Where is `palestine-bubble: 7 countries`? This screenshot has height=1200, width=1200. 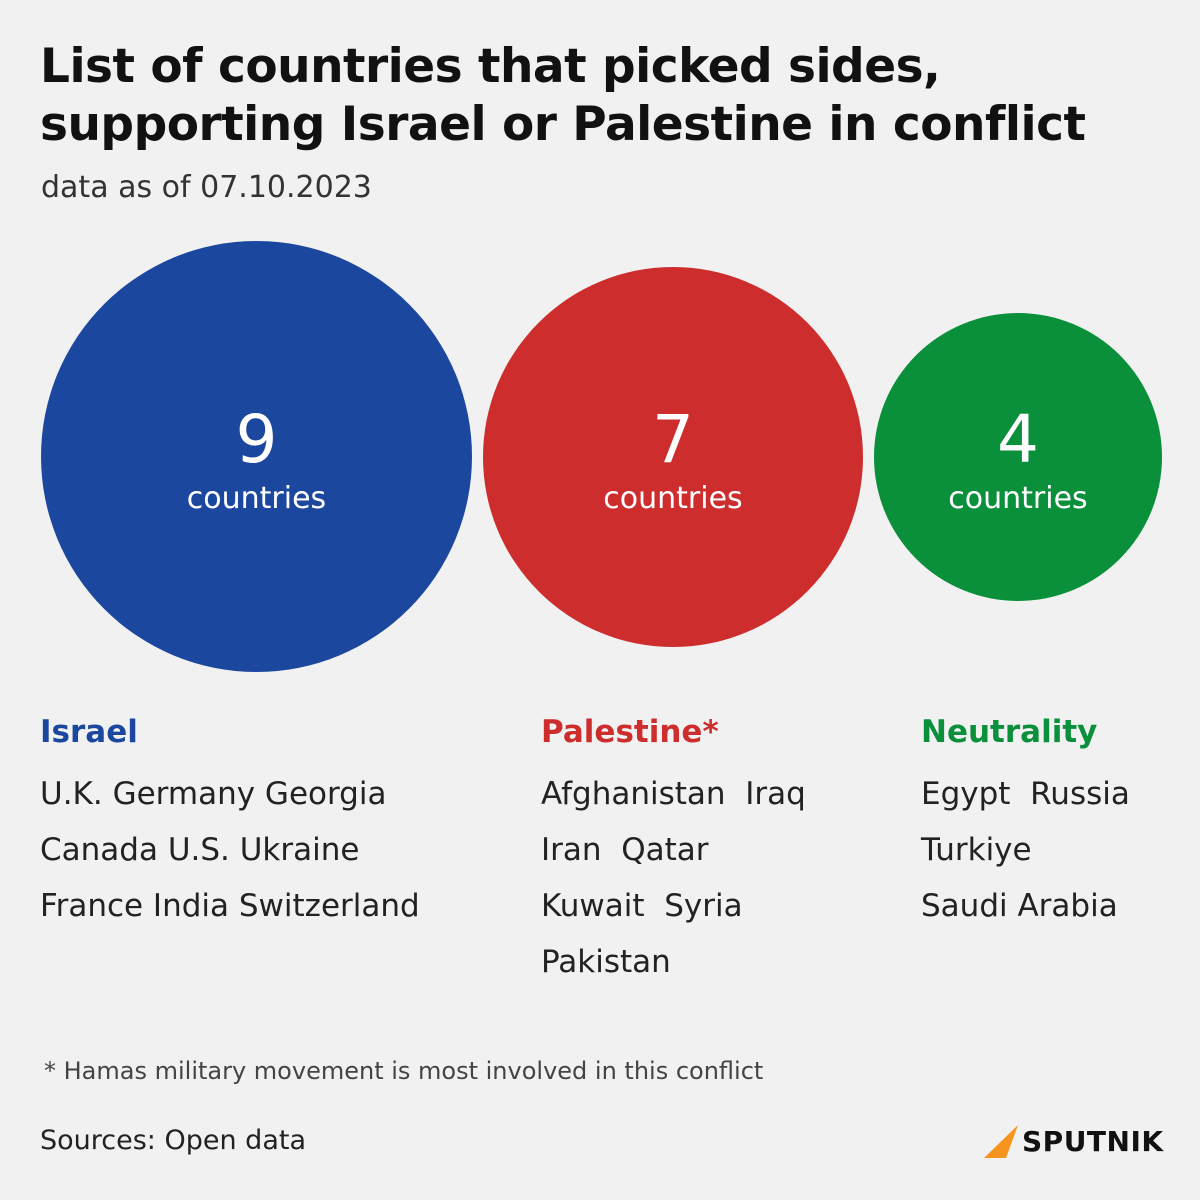 palestine-bubble: 7 countries is located at coordinates (673, 457).